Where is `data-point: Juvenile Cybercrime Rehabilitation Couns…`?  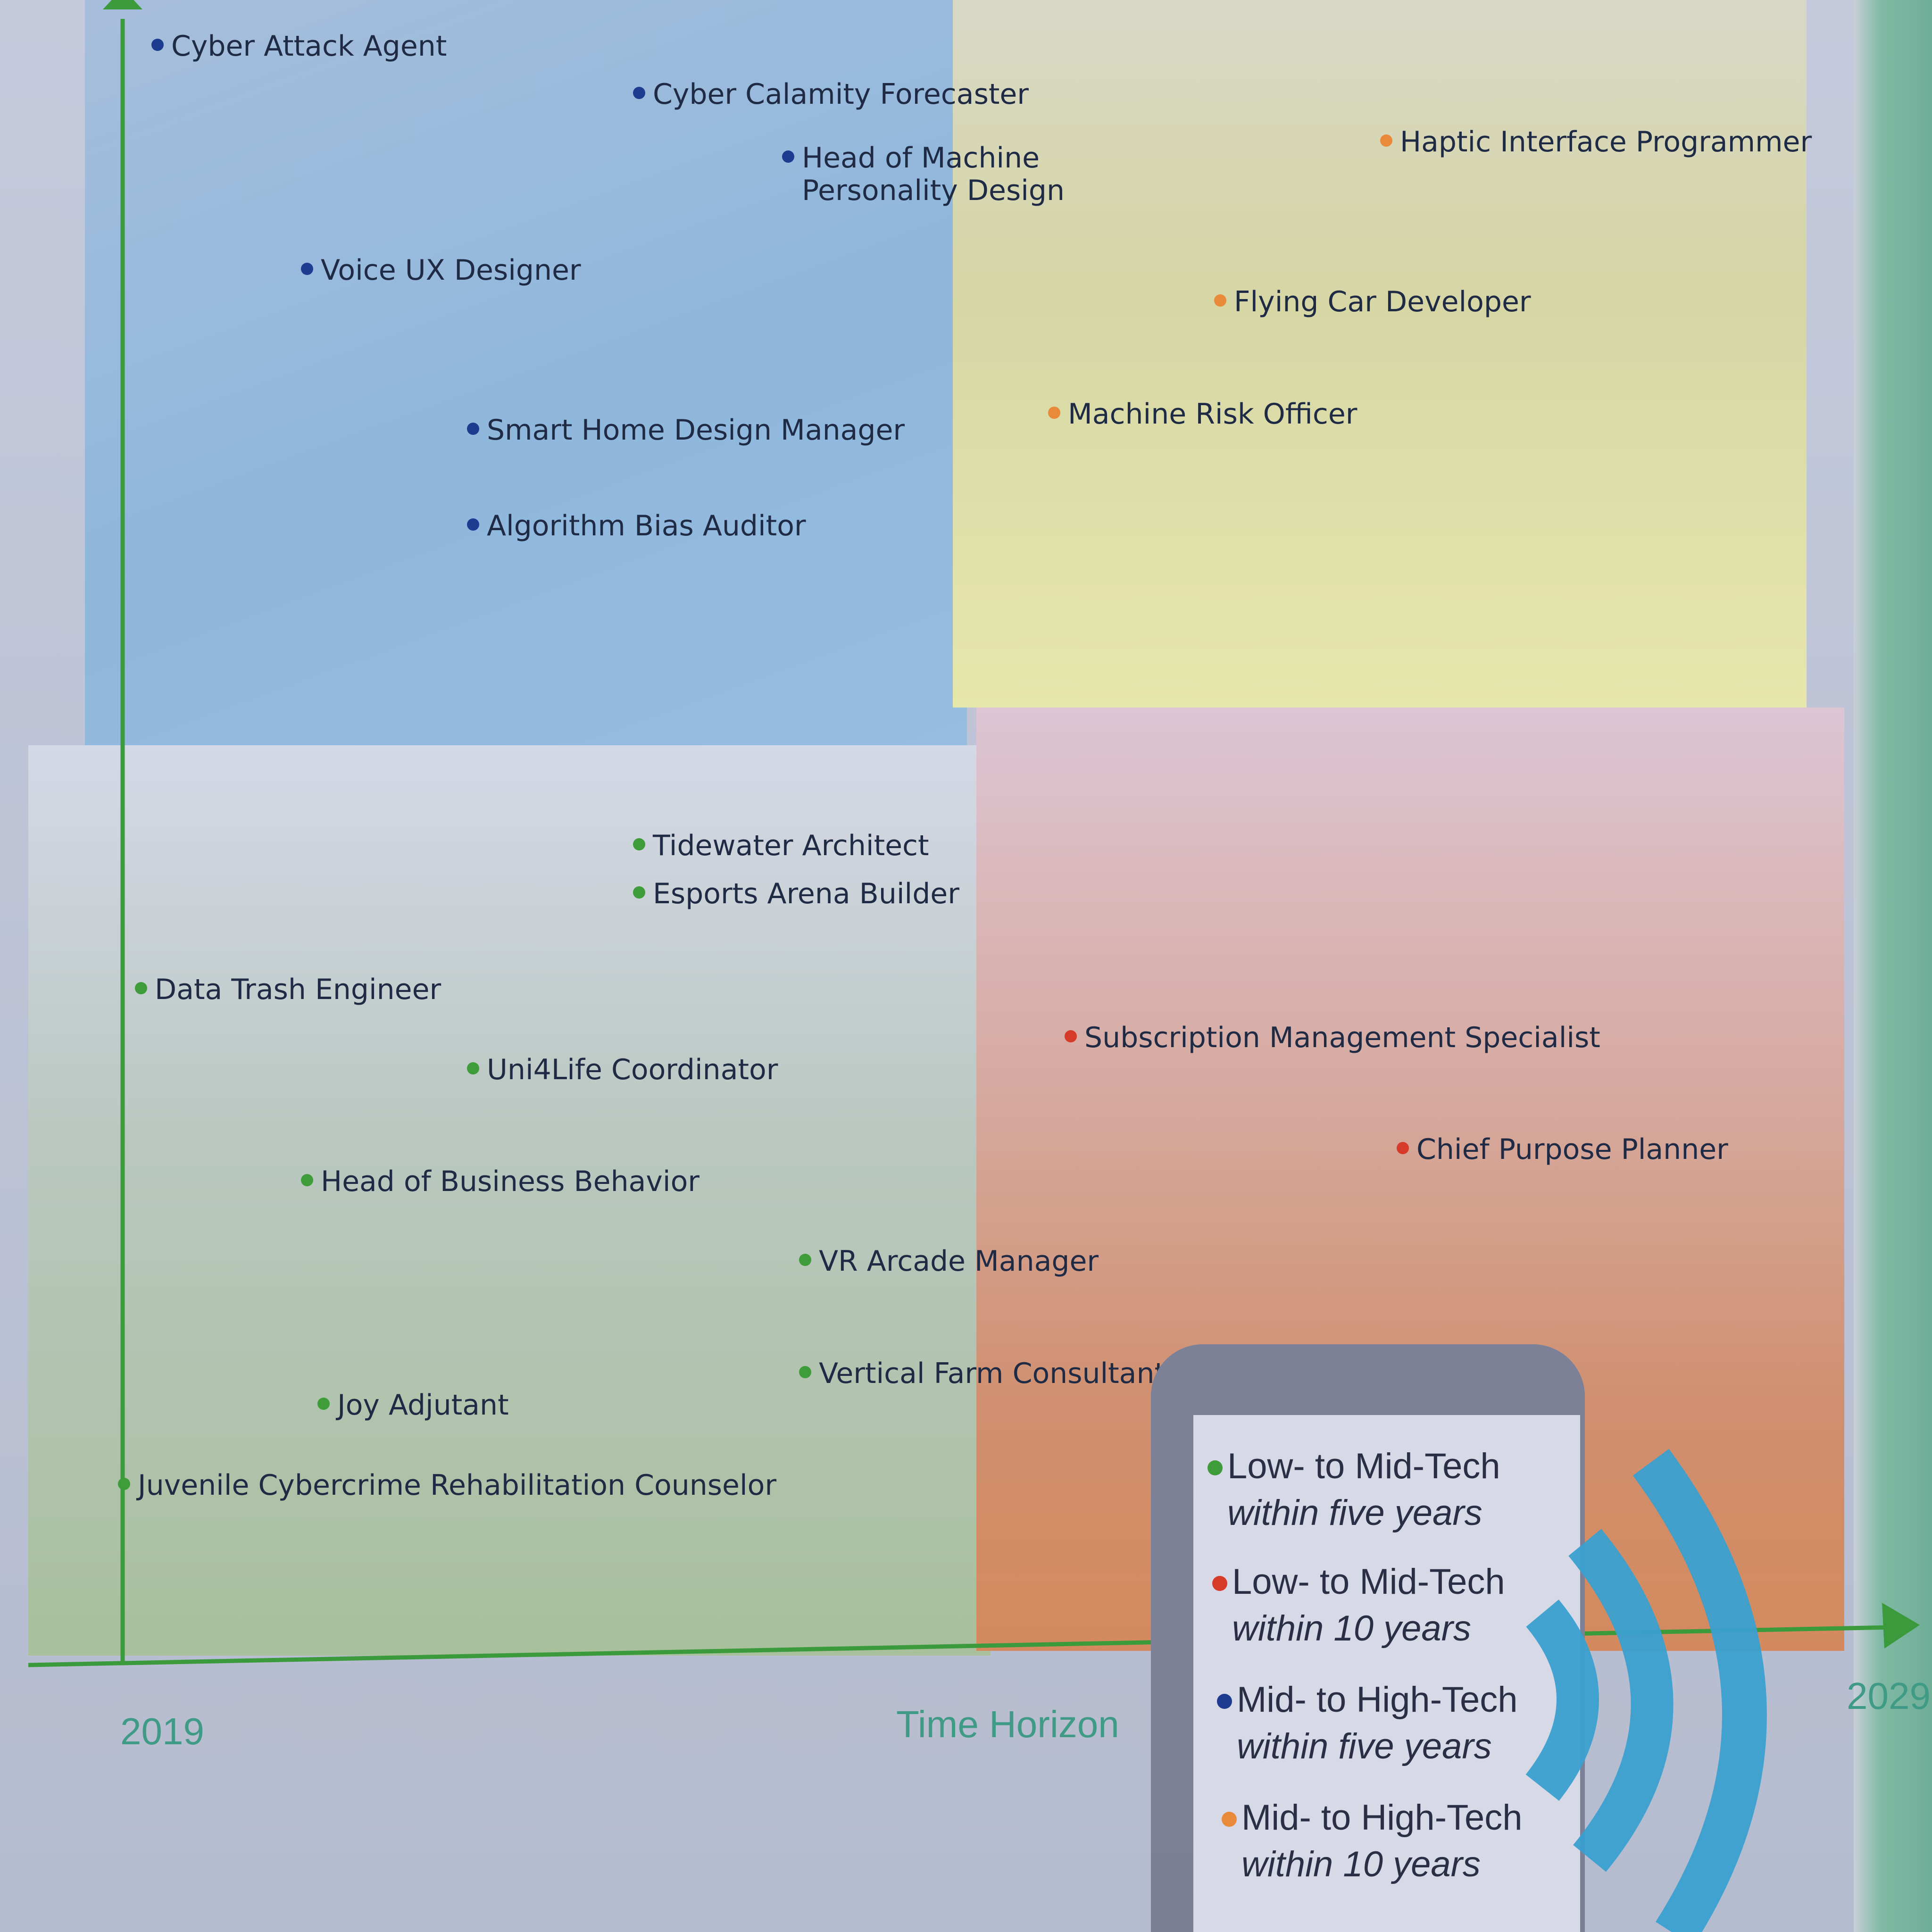
data-point: Juvenile Cybercrime Rehabilitation Couns… is located at coordinates (447, 1486).